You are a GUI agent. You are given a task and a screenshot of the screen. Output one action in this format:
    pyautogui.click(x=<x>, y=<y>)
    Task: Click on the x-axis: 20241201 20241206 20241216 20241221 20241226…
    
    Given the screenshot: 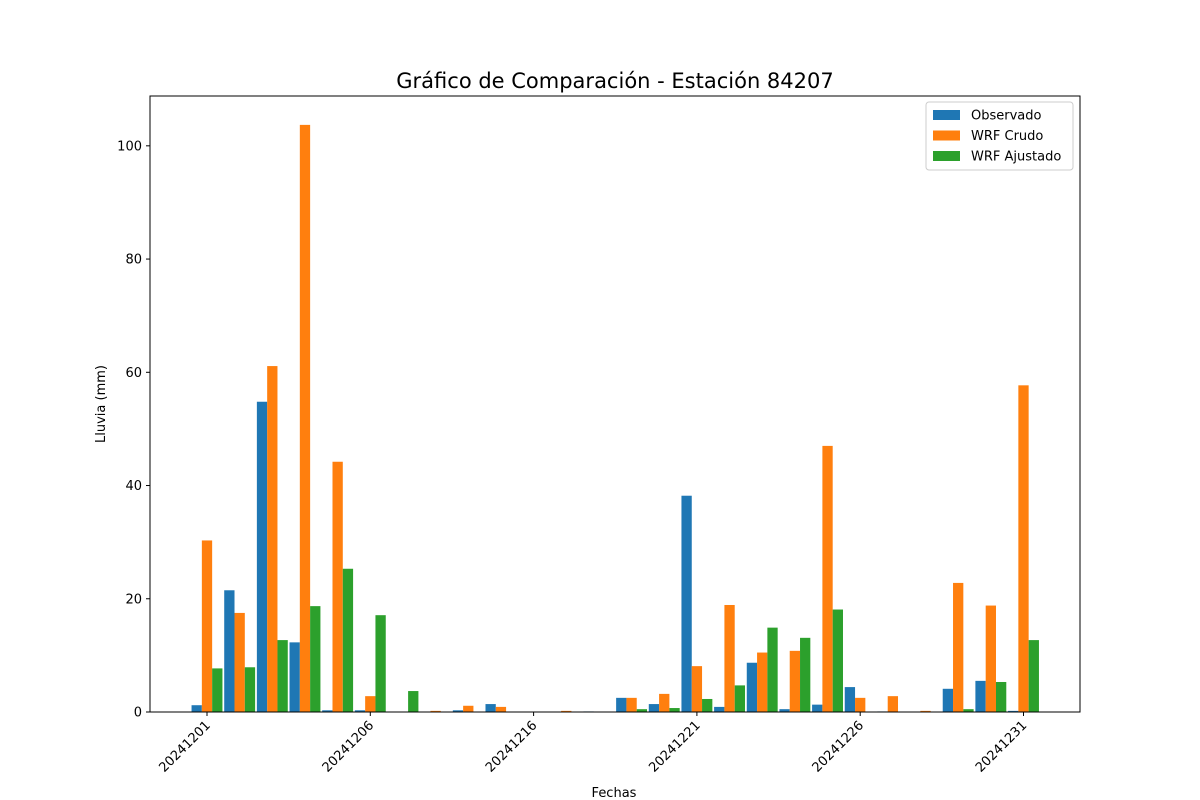 What is the action you would take?
    pyautogui.click(x=593, y=744)
    